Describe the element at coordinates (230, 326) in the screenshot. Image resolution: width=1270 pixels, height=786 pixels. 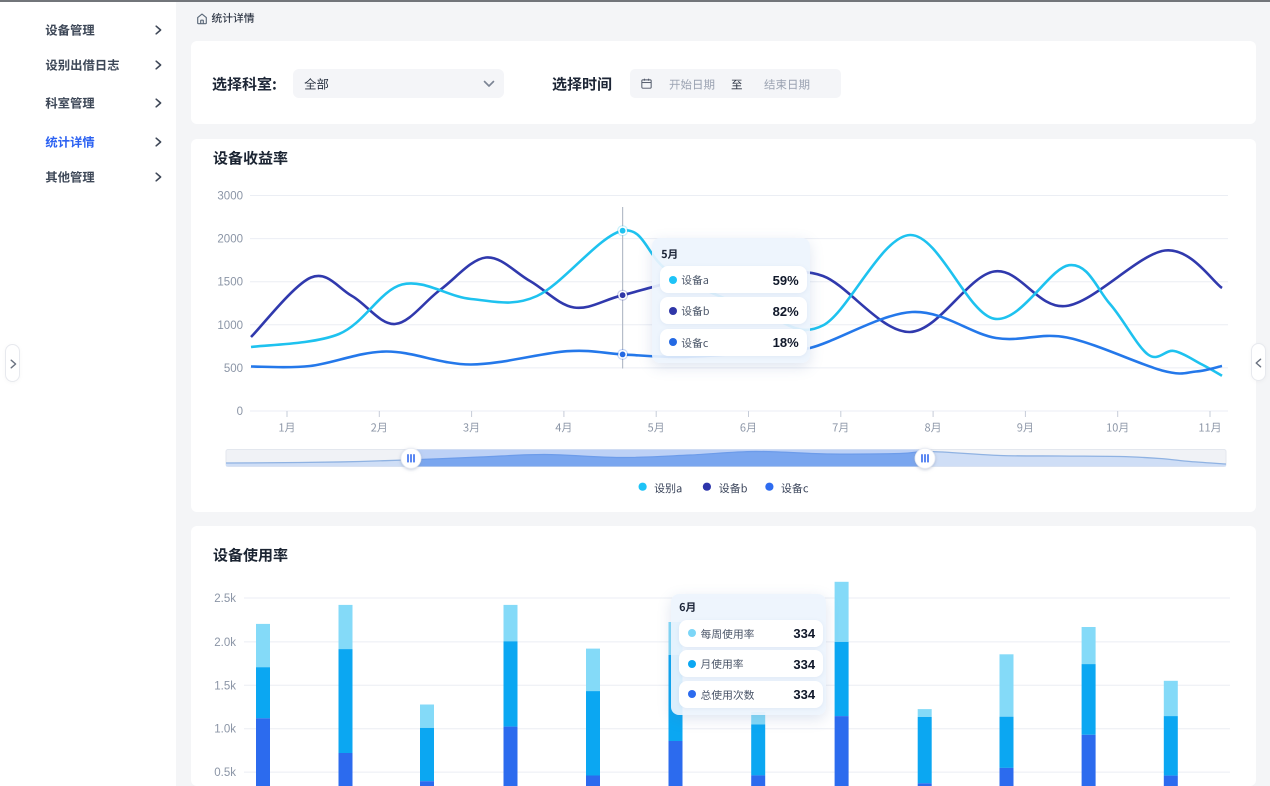
I see `svg-text: 1000` at that location.